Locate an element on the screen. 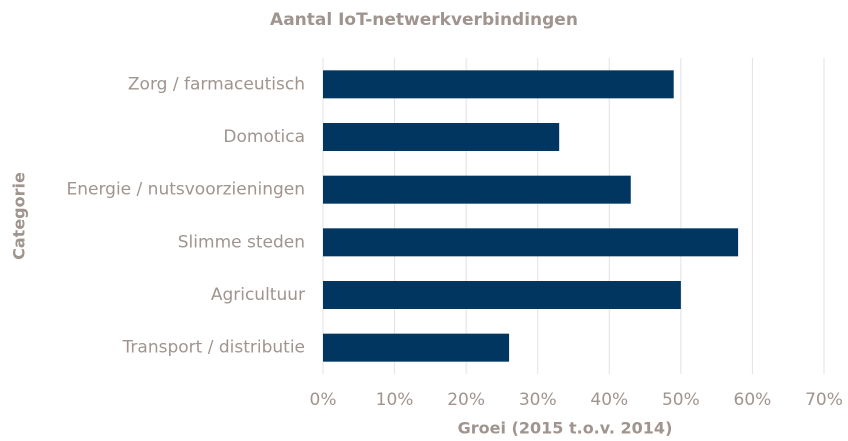 Image resolution: width=848 pixels, height=441 pixels. y-tick-label: Agricultuur is located at coordinates (258, 295).